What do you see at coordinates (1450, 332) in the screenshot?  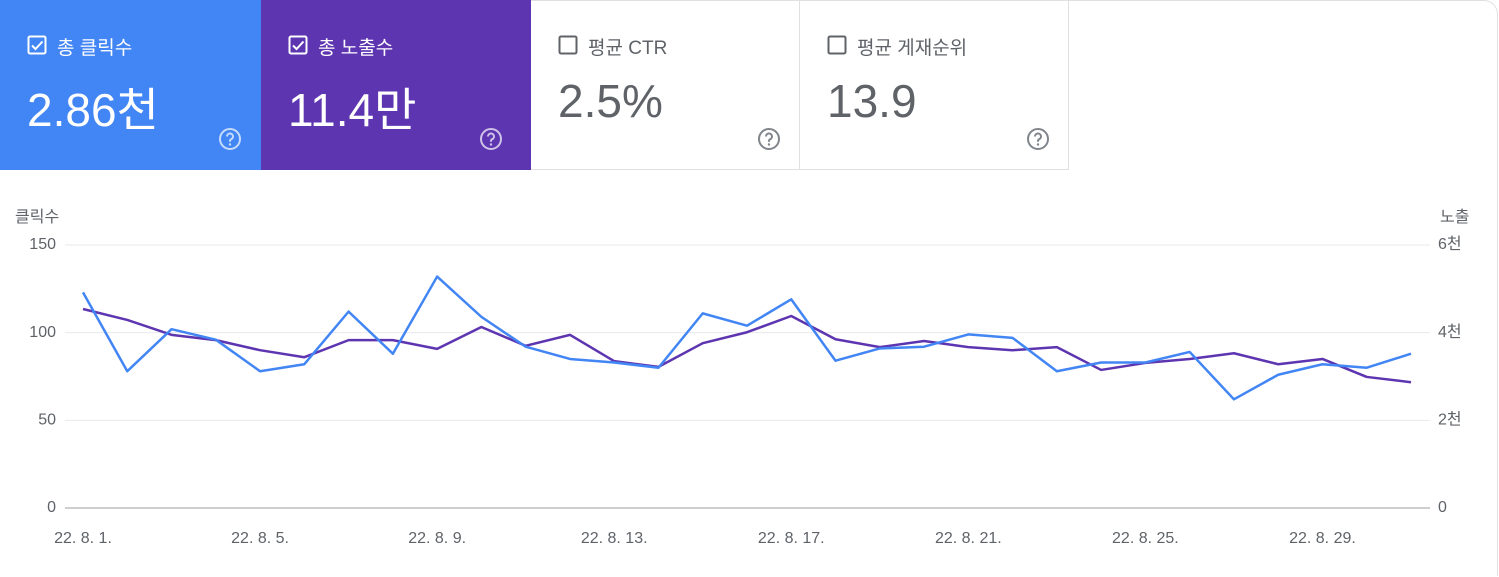 I see `y2-tick-label: 4천` at bounding box center [1450, 332].